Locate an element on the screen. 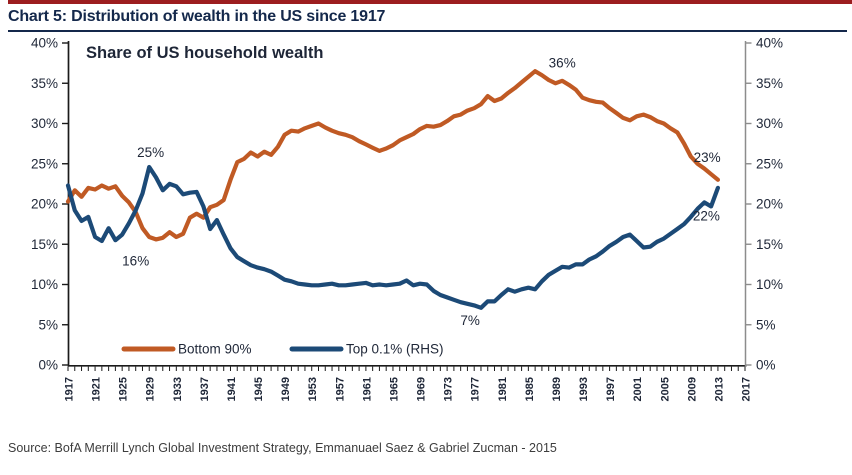 The height and width of the screenshot is (475, 852). left-axis-label: 10% is located at coordinates (44, 284).